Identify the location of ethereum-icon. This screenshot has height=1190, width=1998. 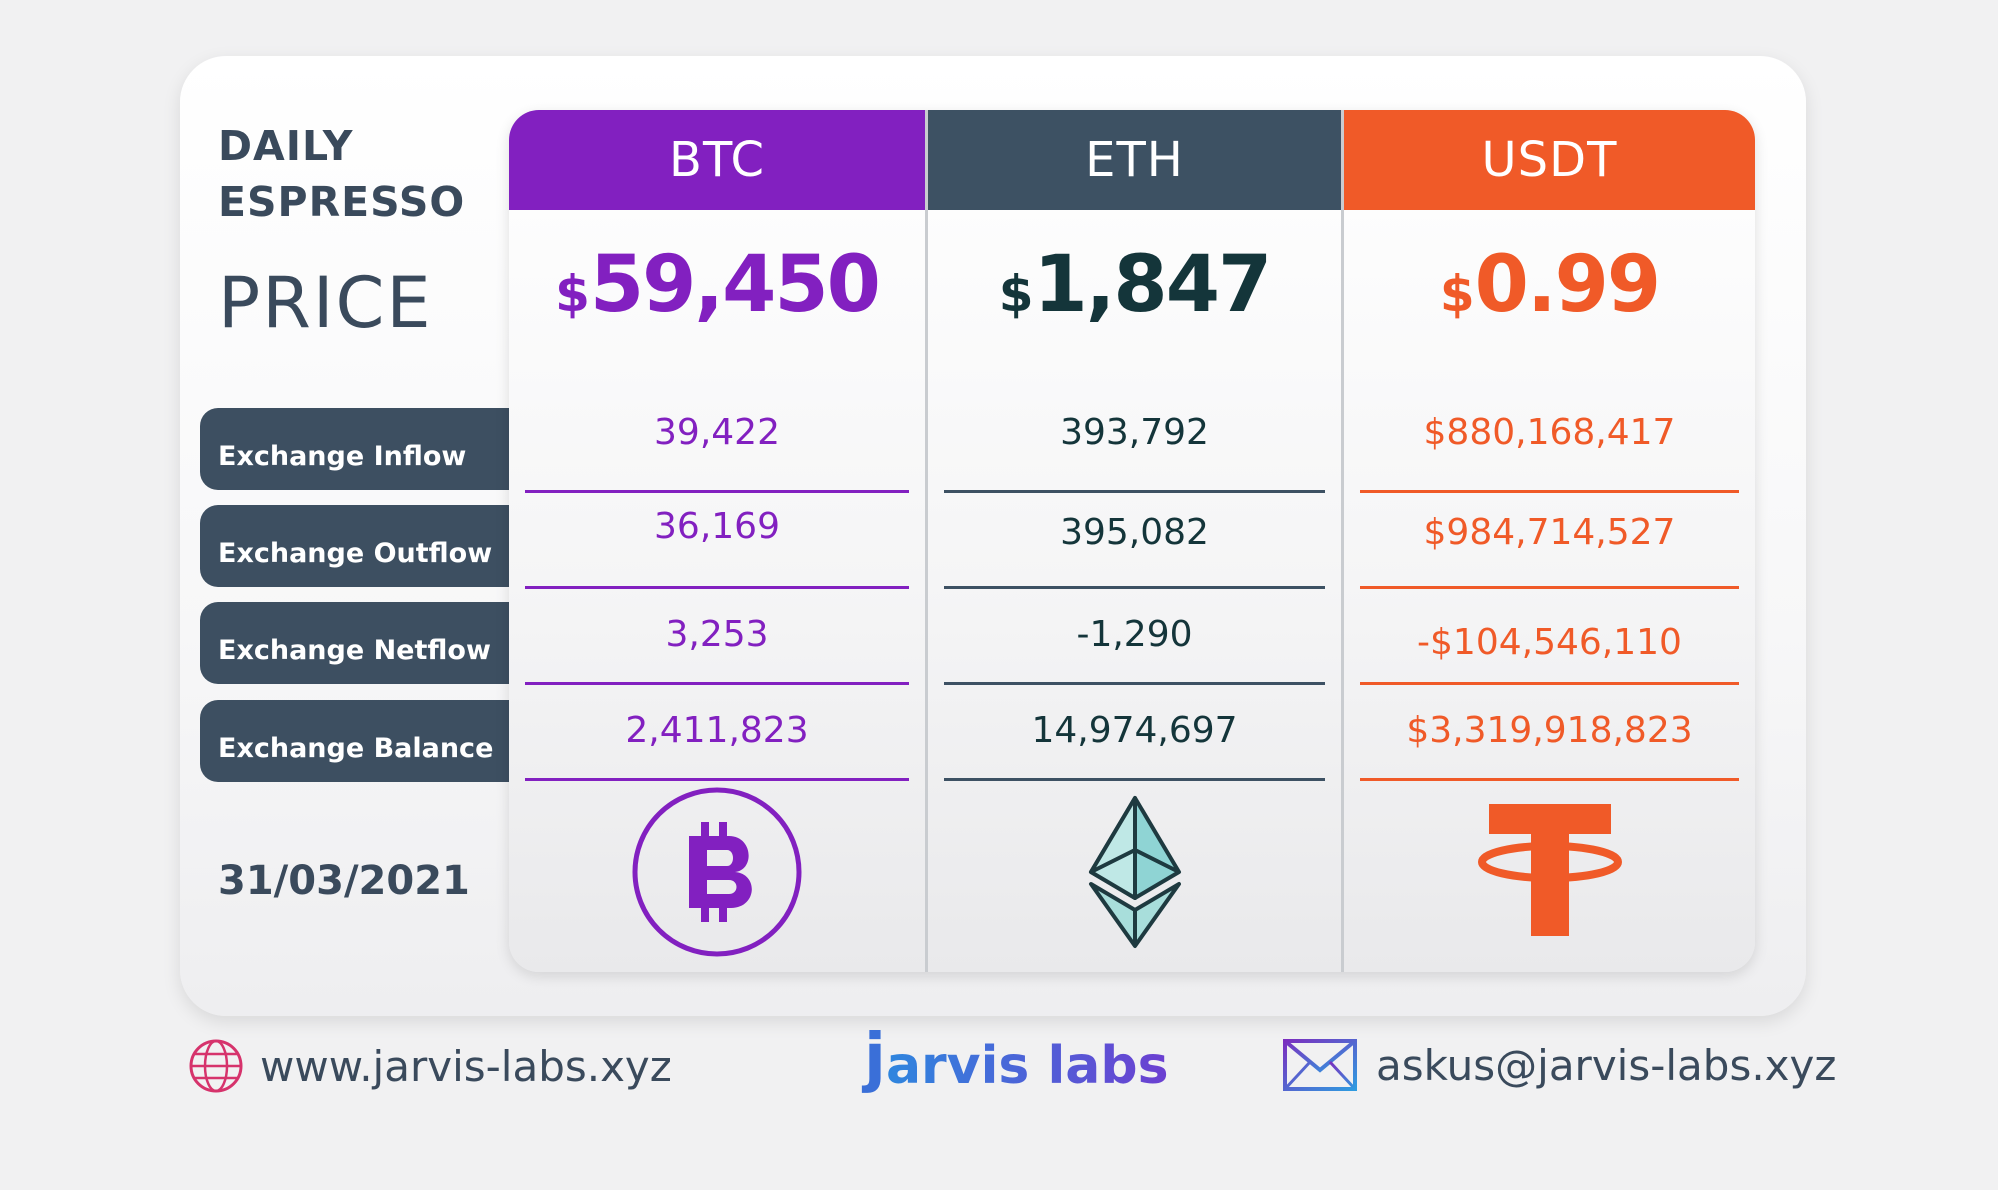
(1134, 872).